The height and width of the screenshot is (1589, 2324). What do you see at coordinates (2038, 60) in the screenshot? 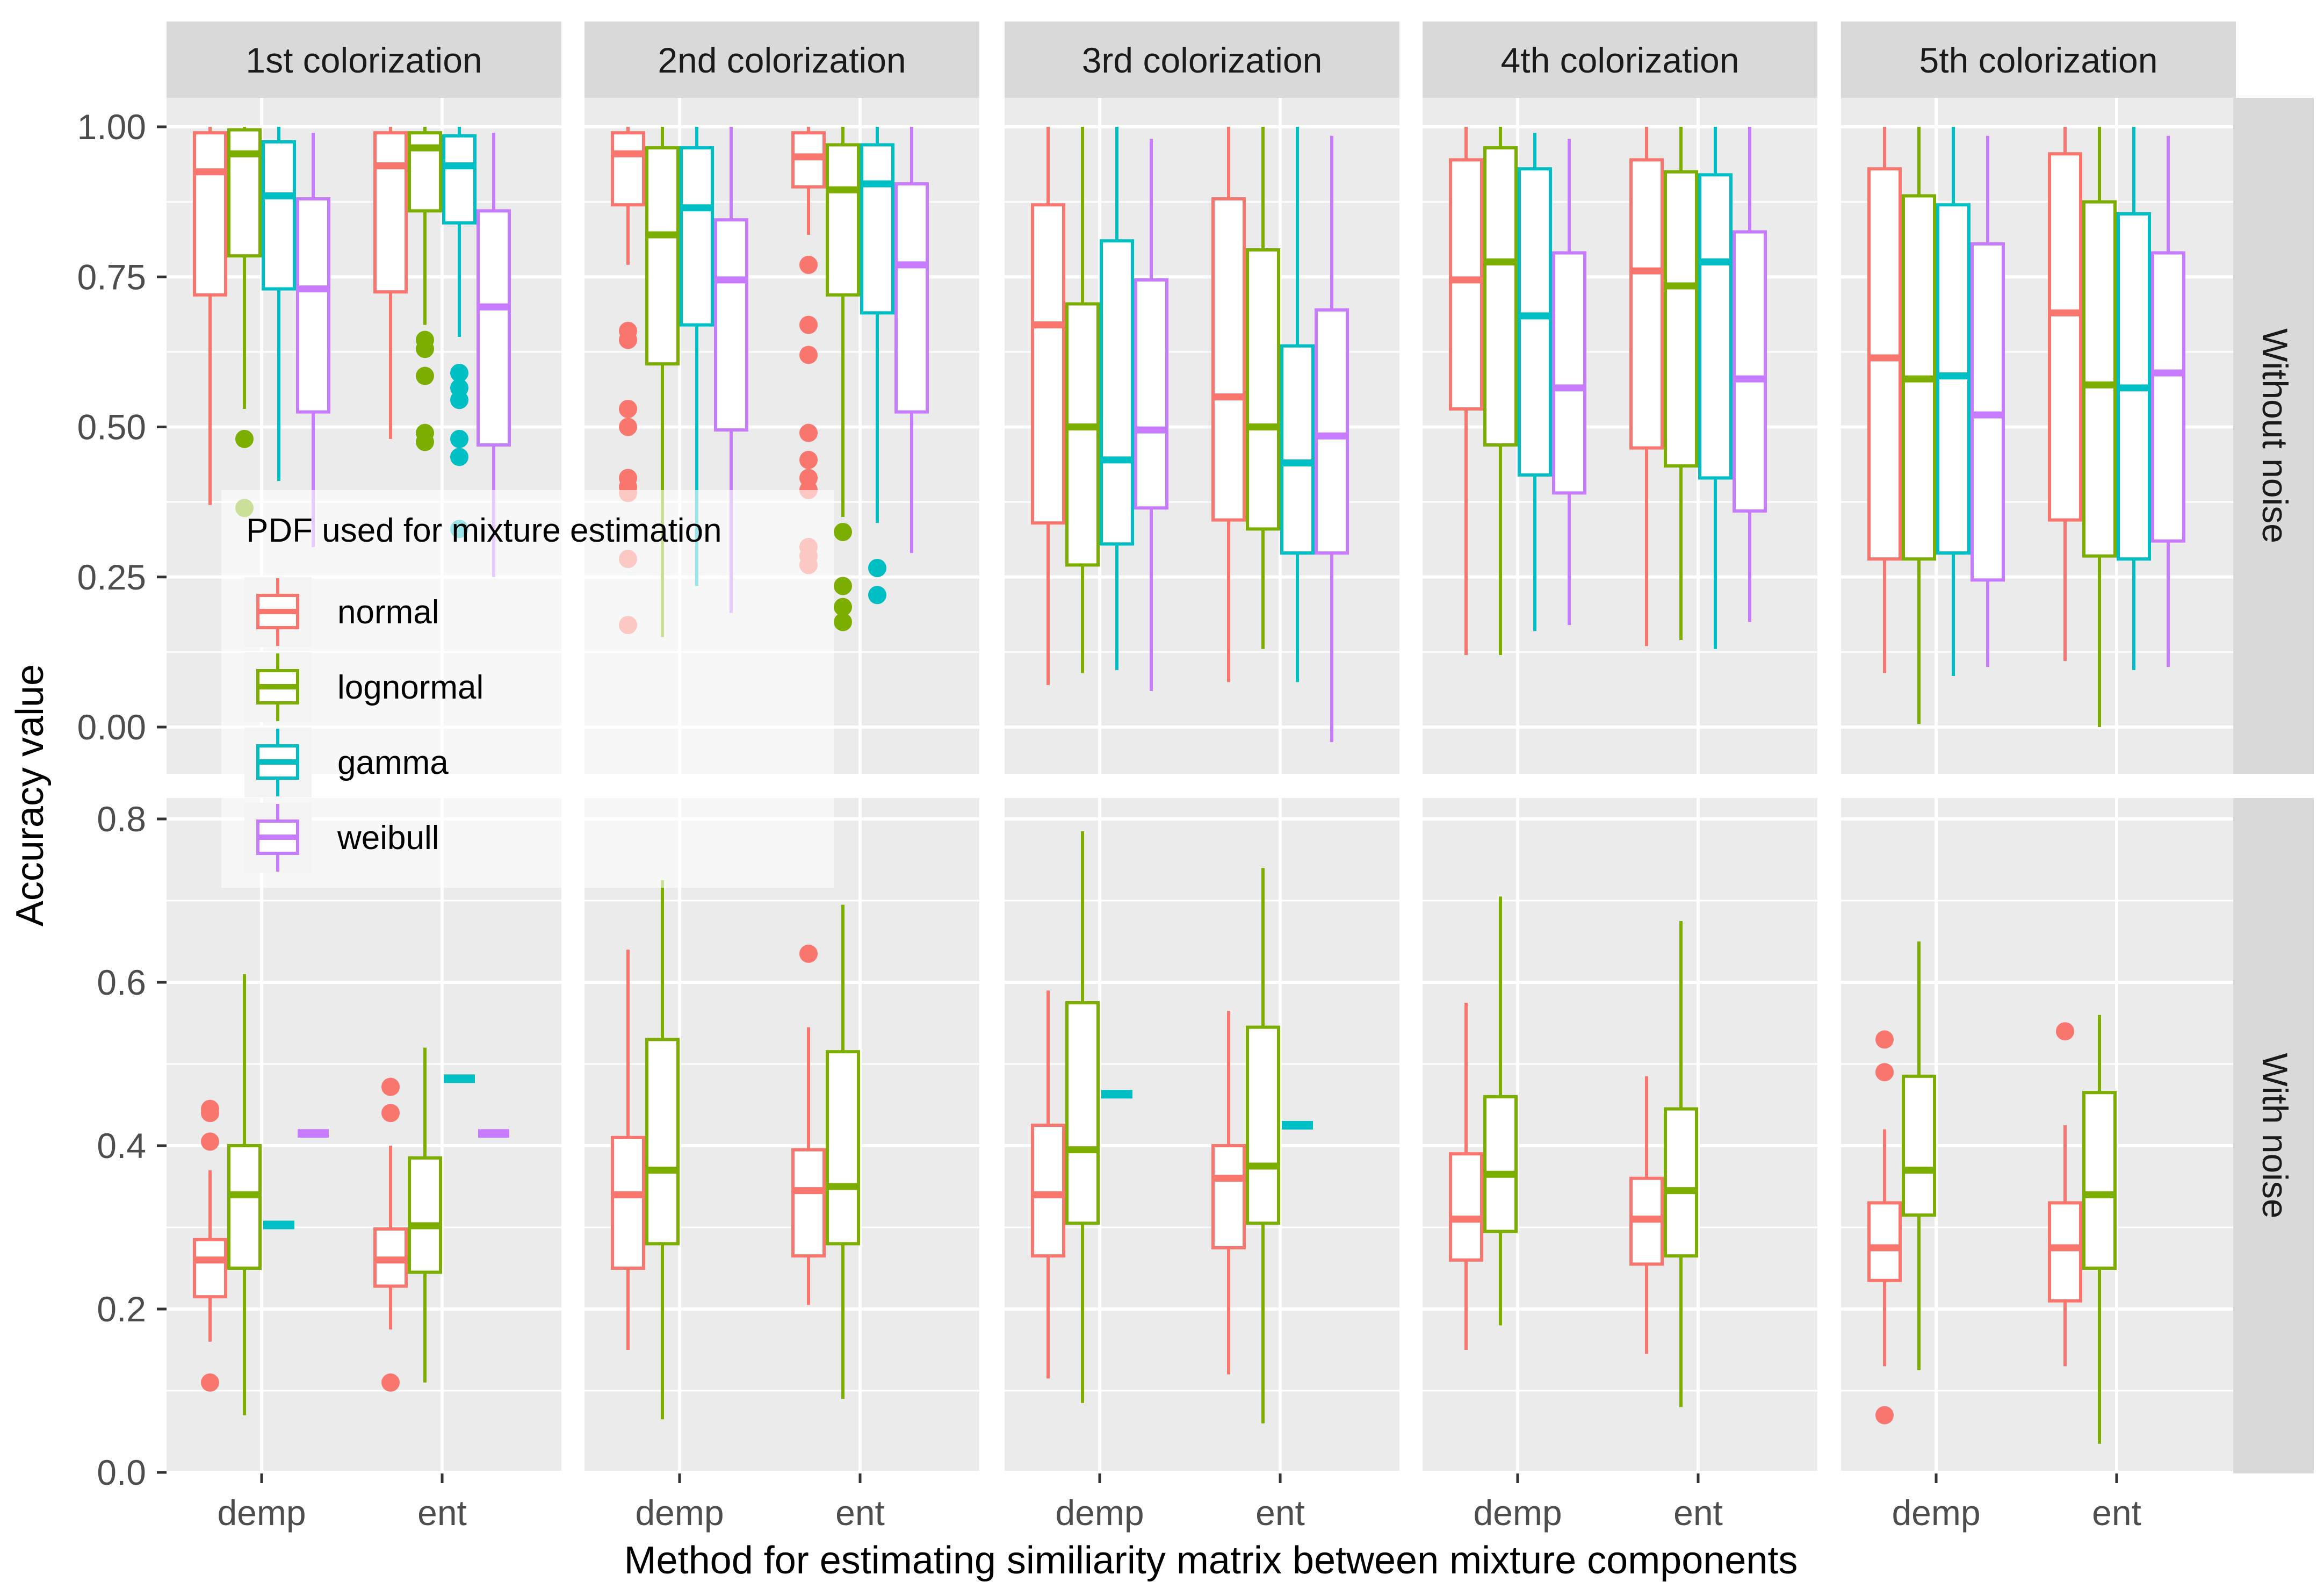
I see `column-strip-label: 5th colorization` at bounding box center [2038, 60].